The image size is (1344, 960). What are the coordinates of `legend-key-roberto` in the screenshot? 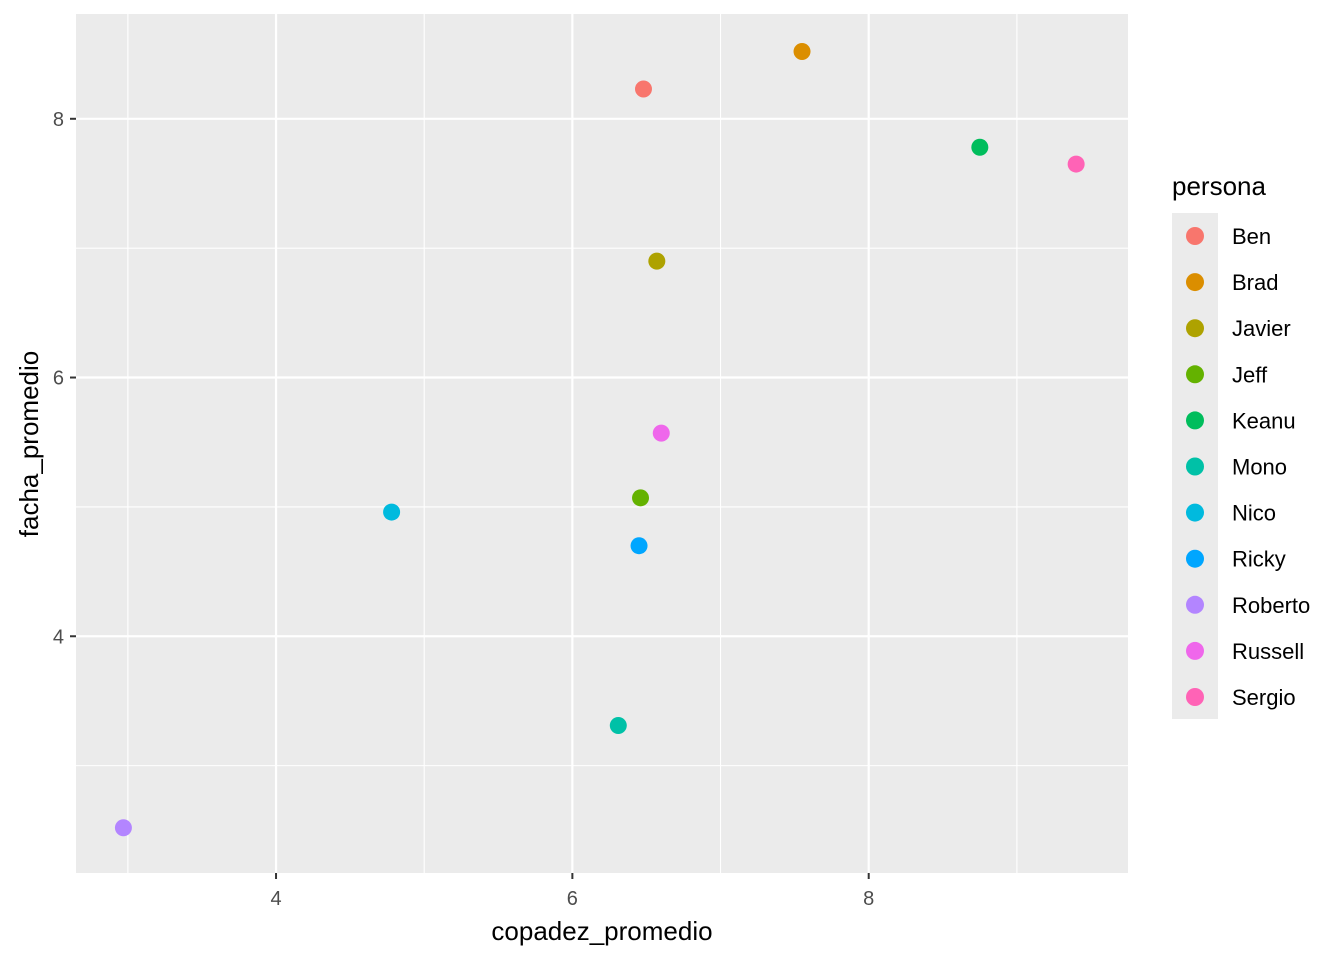 It's located at (1195, 604).